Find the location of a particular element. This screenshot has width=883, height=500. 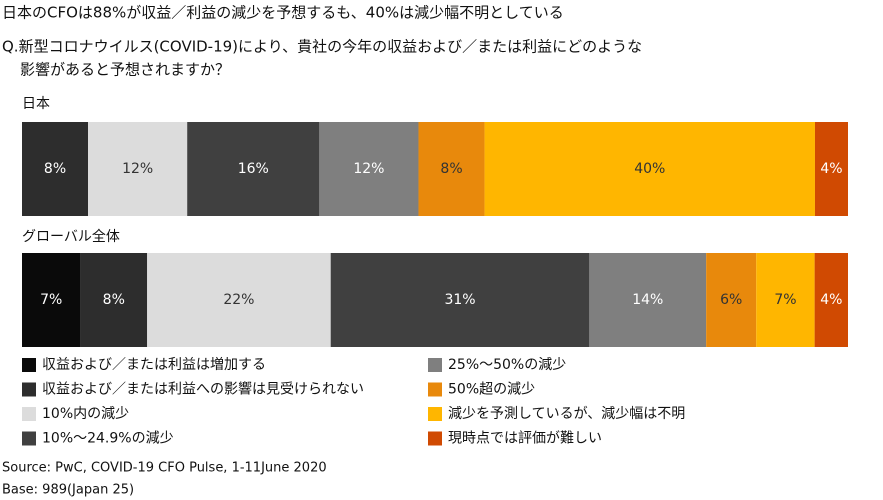

legend-label: 減少を予測しているが、減少幅は不明 is located at coordinates (566, 413).